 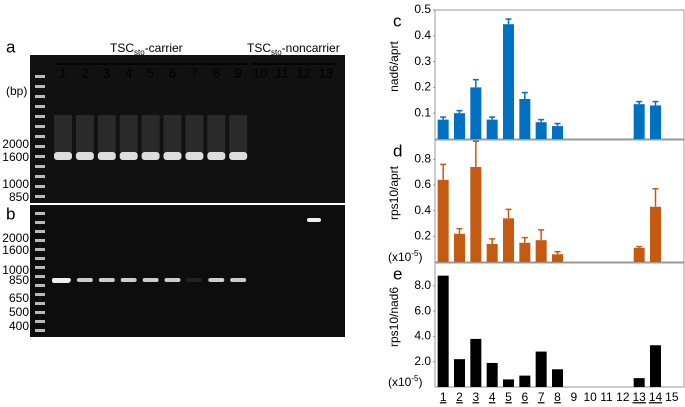 I want to click on y-axis-label: rps10/aprt, so click(x=394, y=192).